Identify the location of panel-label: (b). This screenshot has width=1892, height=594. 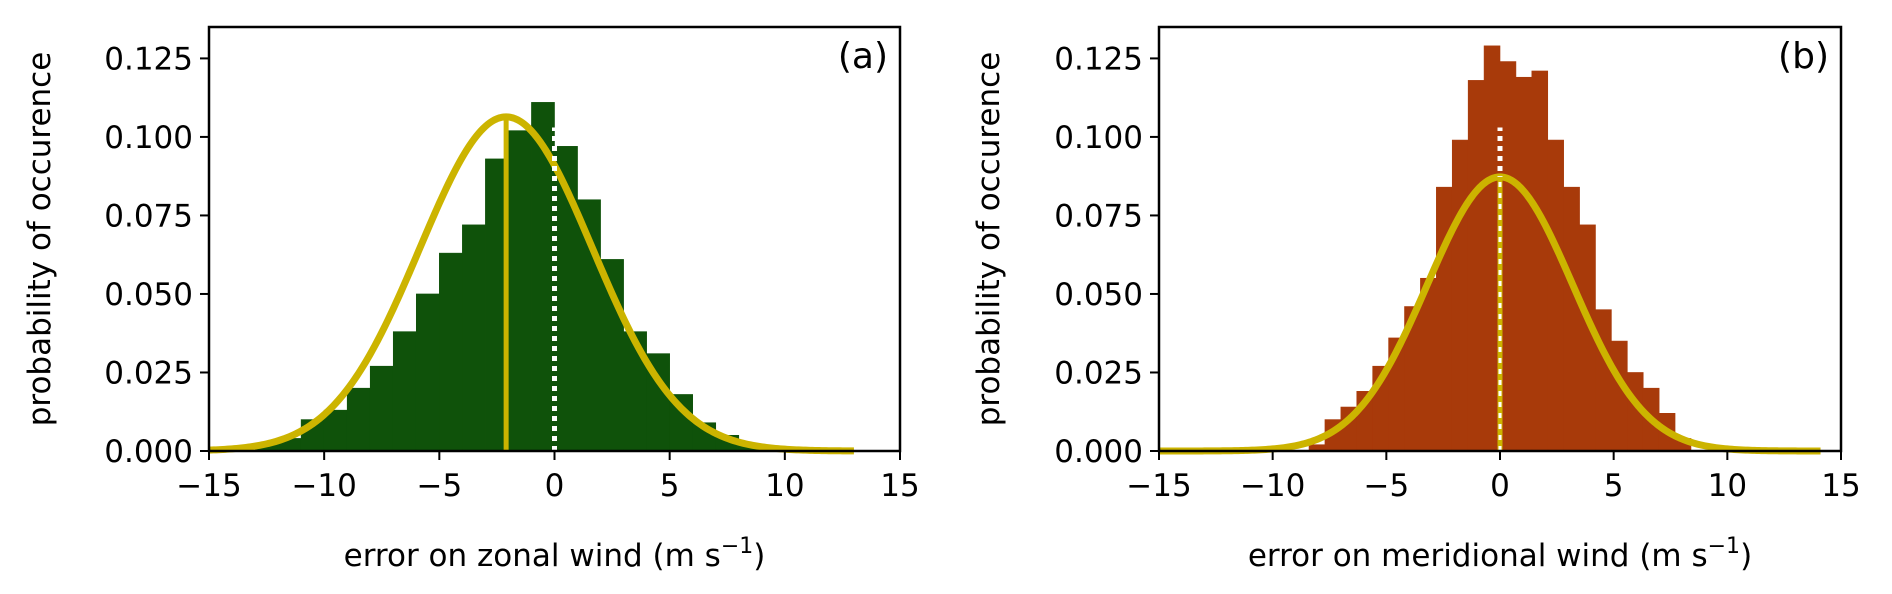
(1803, 56).